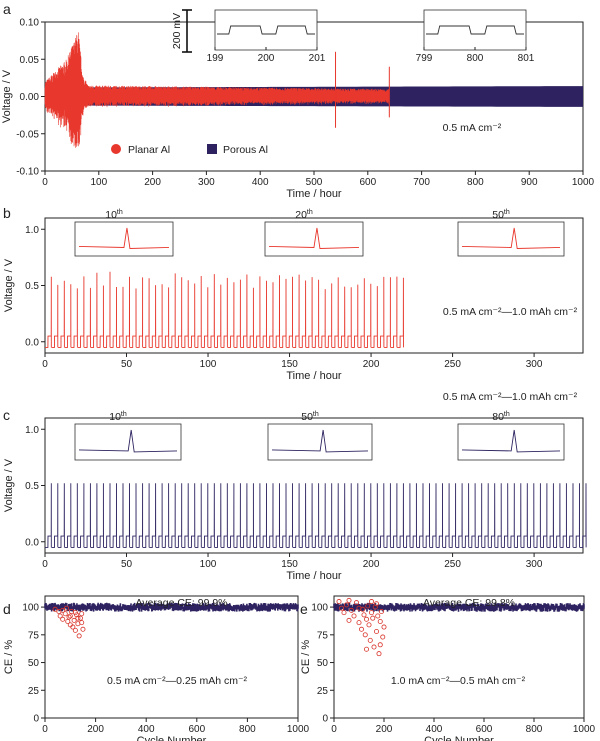 The height and width of the screenshot is (741, 600). I want to click on inset-label: 10th, so click(118, 417).